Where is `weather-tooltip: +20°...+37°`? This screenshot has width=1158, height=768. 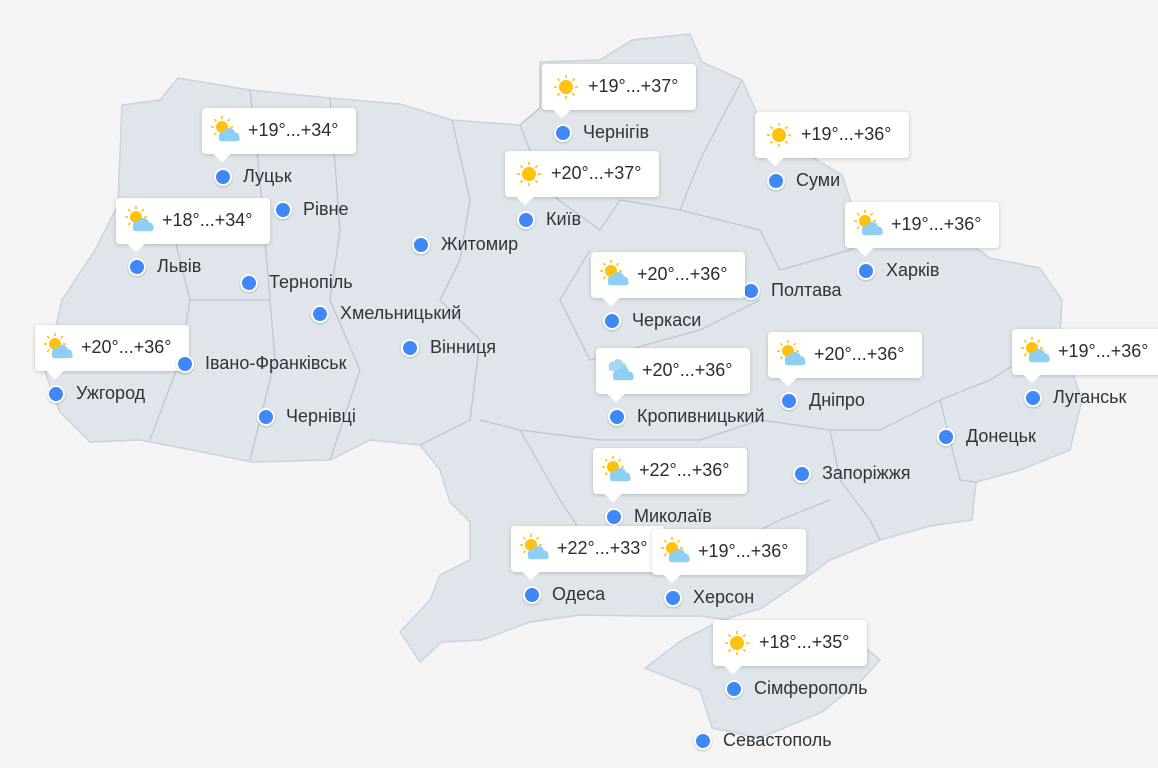 weather-tooltip: +20°...+37° is located at coordinates (582, 174).